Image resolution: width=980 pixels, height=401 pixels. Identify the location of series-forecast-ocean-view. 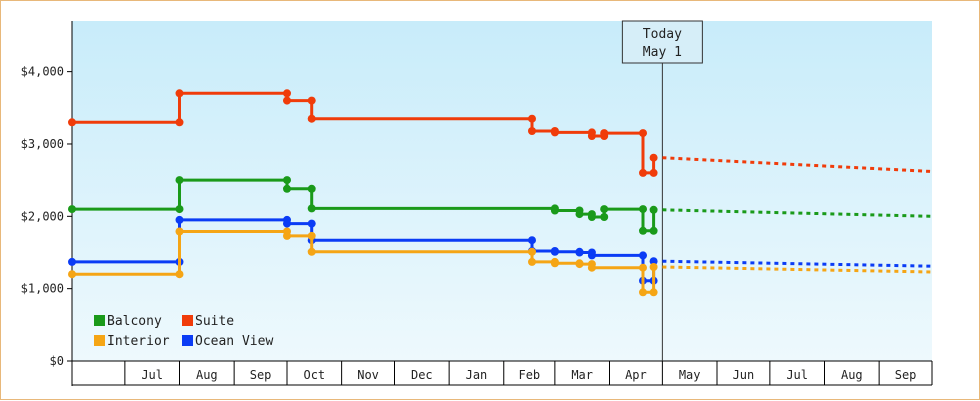
(797, 263).